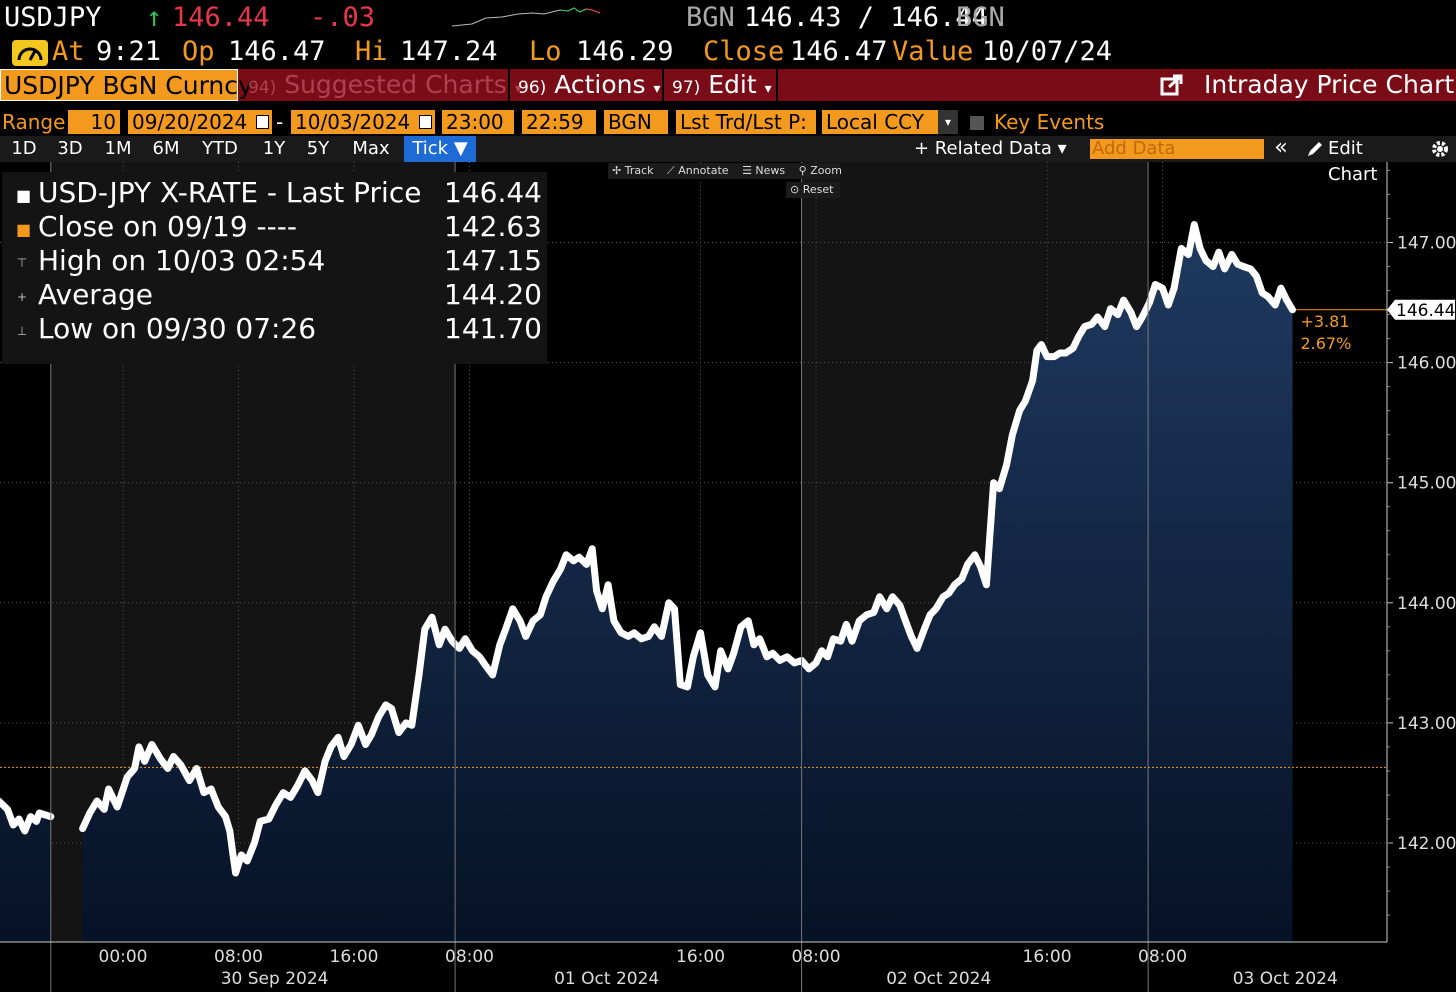  I want to click on news-tool: ☰ News, so click(764, 170).